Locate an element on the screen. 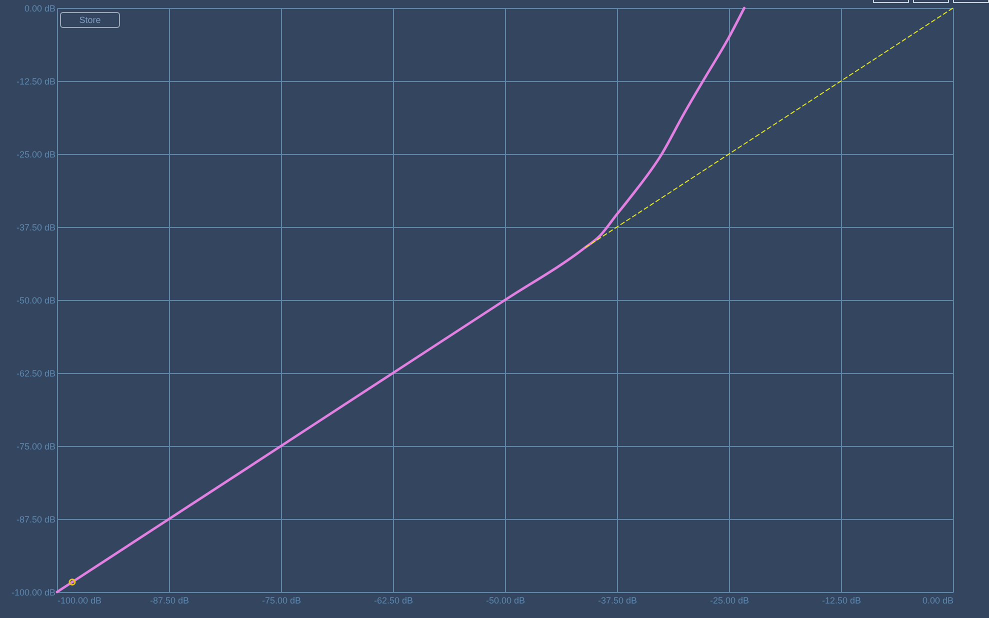  y-tick-label: -100.00 dB is located at coordinates (33, 593).